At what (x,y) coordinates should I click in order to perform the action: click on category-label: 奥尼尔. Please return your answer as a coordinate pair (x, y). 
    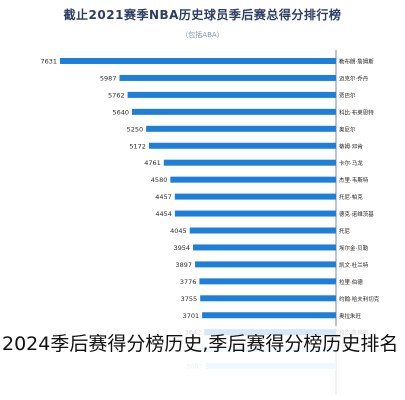
    Looking at the image, I should click on (347, 129).